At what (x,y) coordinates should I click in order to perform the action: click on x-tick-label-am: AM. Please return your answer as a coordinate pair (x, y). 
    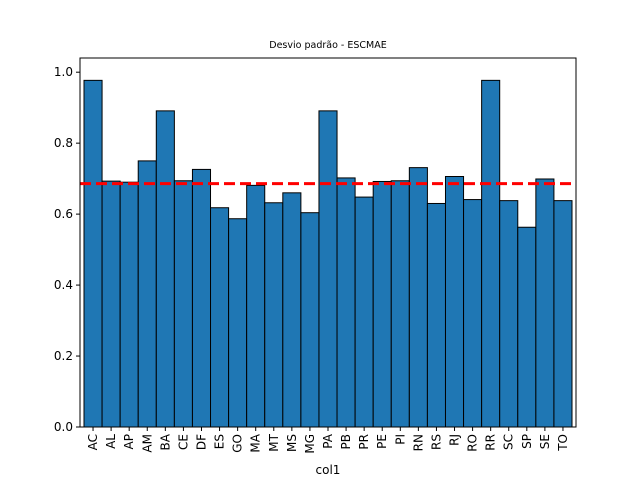
    Looking at the image, I should click on (147, 443).